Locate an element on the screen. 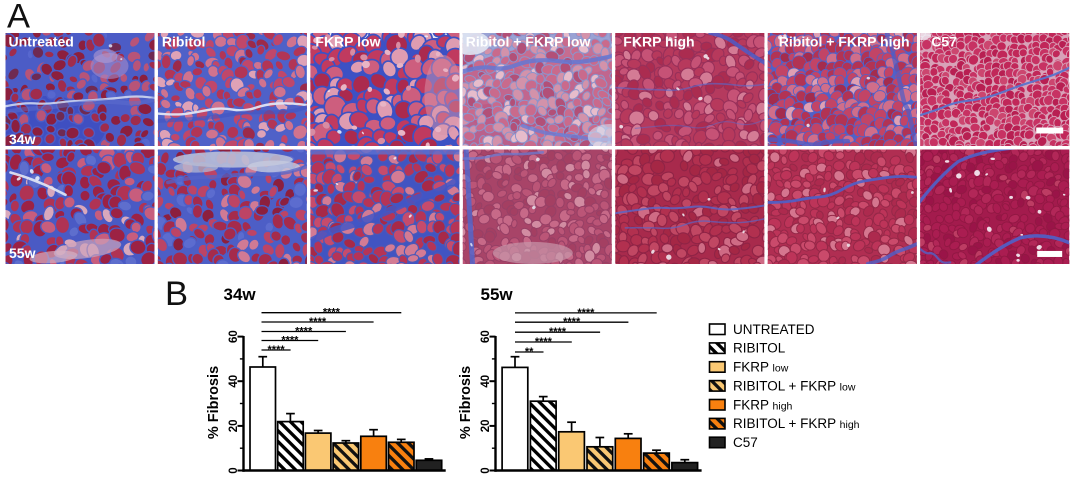 This screenshot has width=1080, height=490. svg-text: UNTREATED is located at coordinates (774, 329).